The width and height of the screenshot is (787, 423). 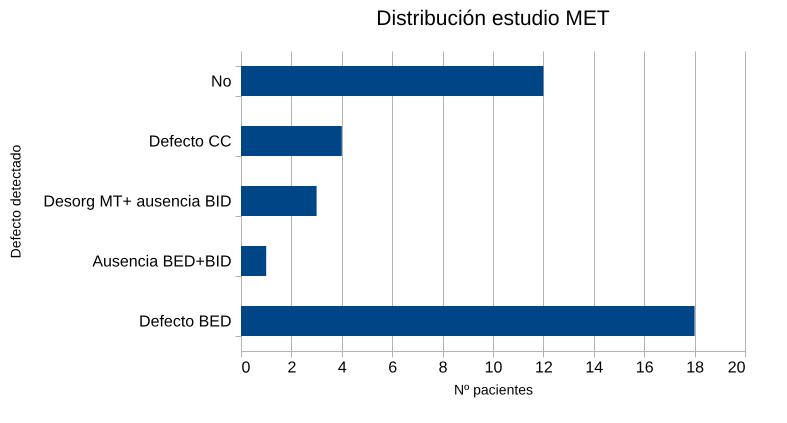 I want to click on x-tick-label: 8, so click(x=443, y=368).